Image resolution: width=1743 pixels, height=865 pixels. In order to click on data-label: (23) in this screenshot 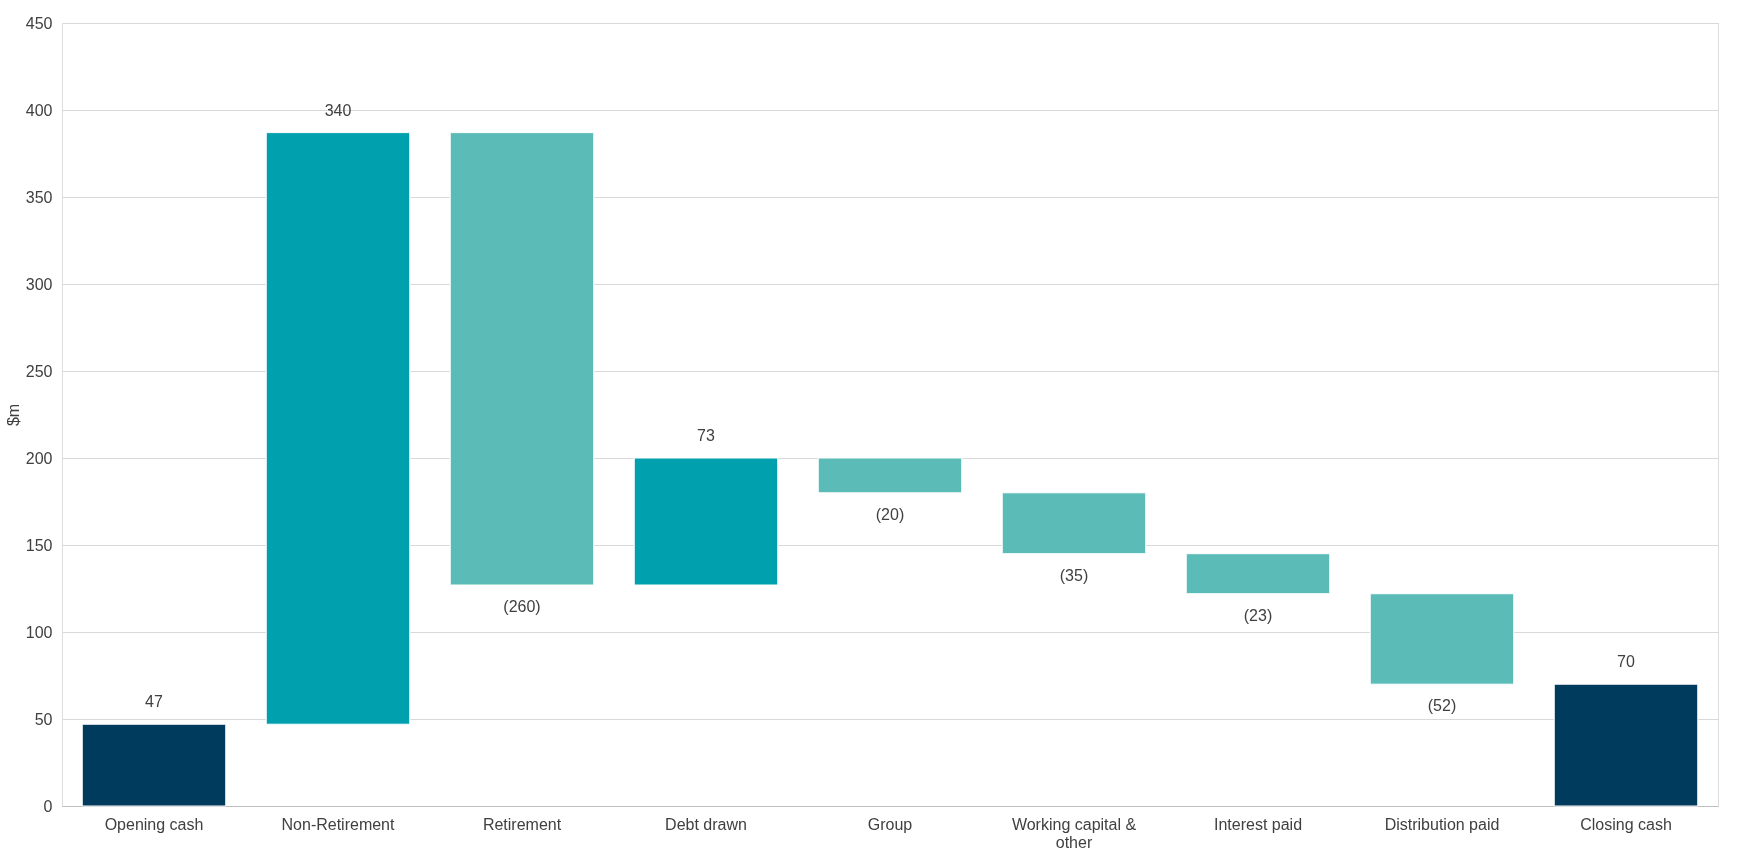, I will do `click(1258, 615)`.